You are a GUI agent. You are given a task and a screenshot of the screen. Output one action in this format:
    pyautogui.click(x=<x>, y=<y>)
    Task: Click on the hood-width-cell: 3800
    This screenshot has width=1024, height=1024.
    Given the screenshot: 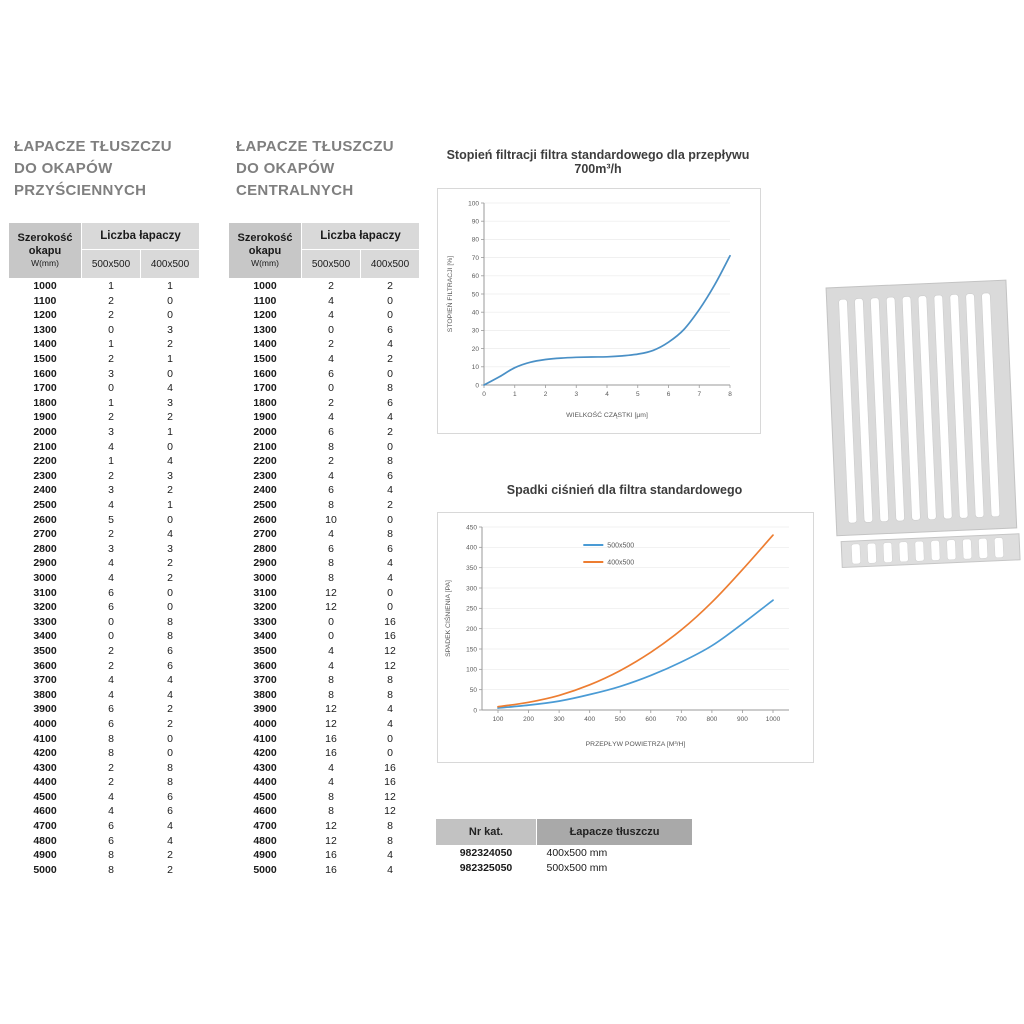 What is the action you would take?
    pyautogui.click(x=45, y=694)
    